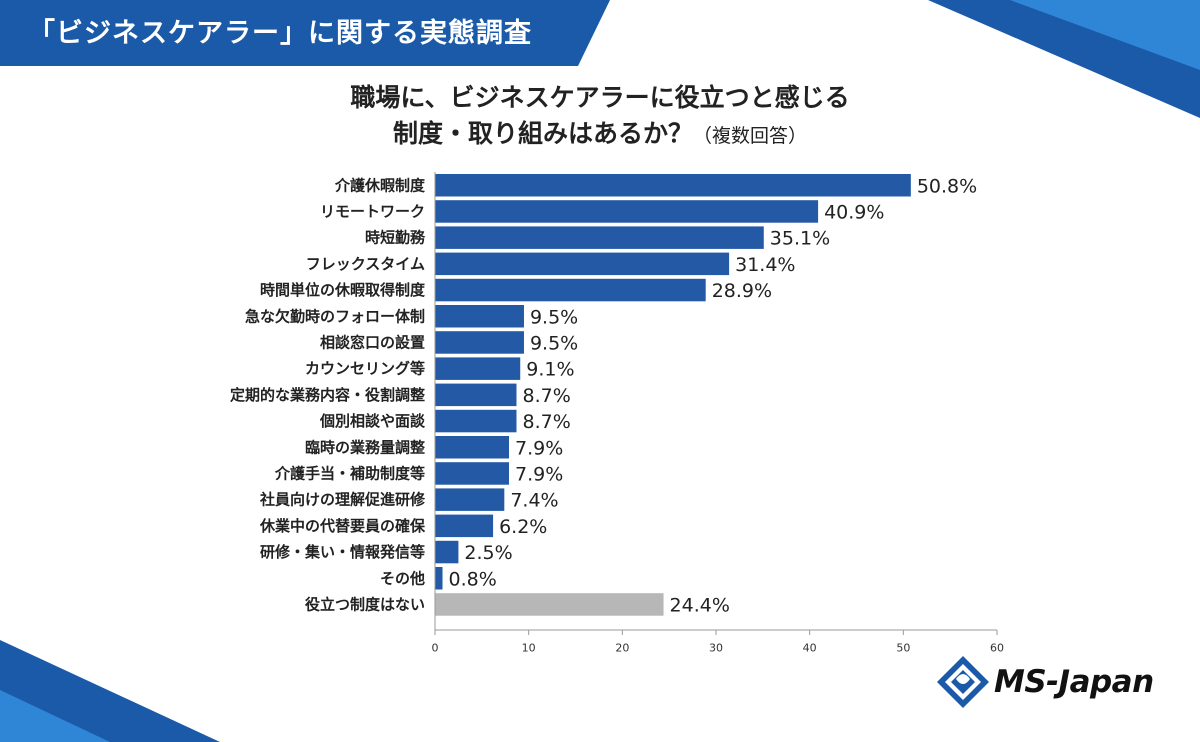 This screenshot has width=1200, height=742. Describe the element at coordinates (365, 369) in the screenshot. I see `category-label: カウンセリング等` at that location.